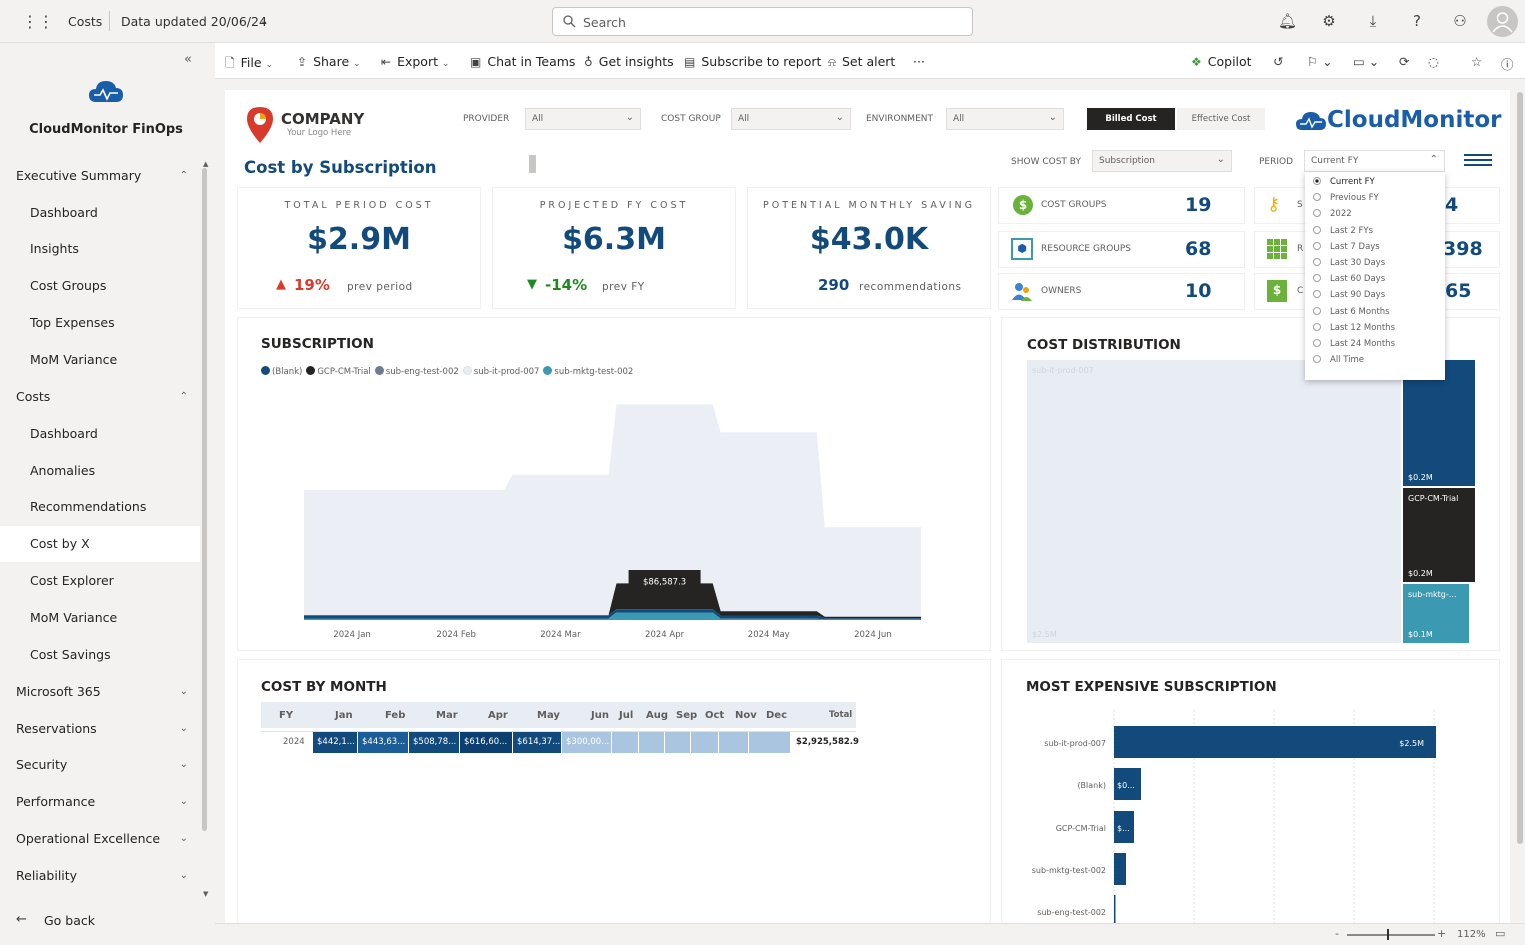 This screenshot has width=1525, height=945. Describe the element at coordinates (1278, 61) in the screenshot. I see `reset-icon: ↺` at that location.